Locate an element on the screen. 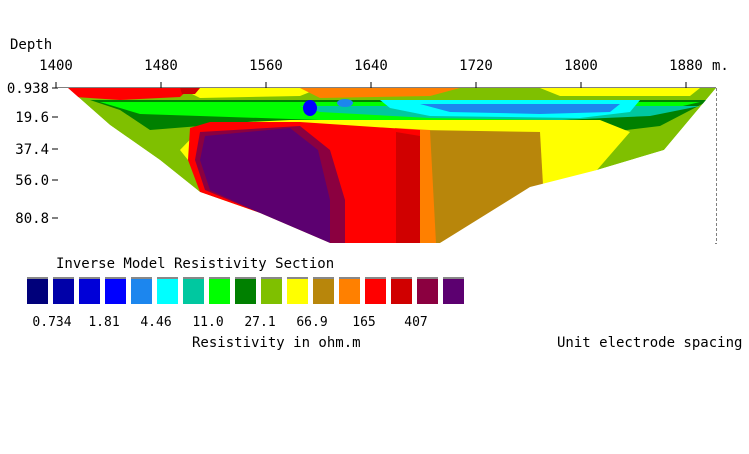  colorbar-label: 27.1 is located at coordinates (259, 322).